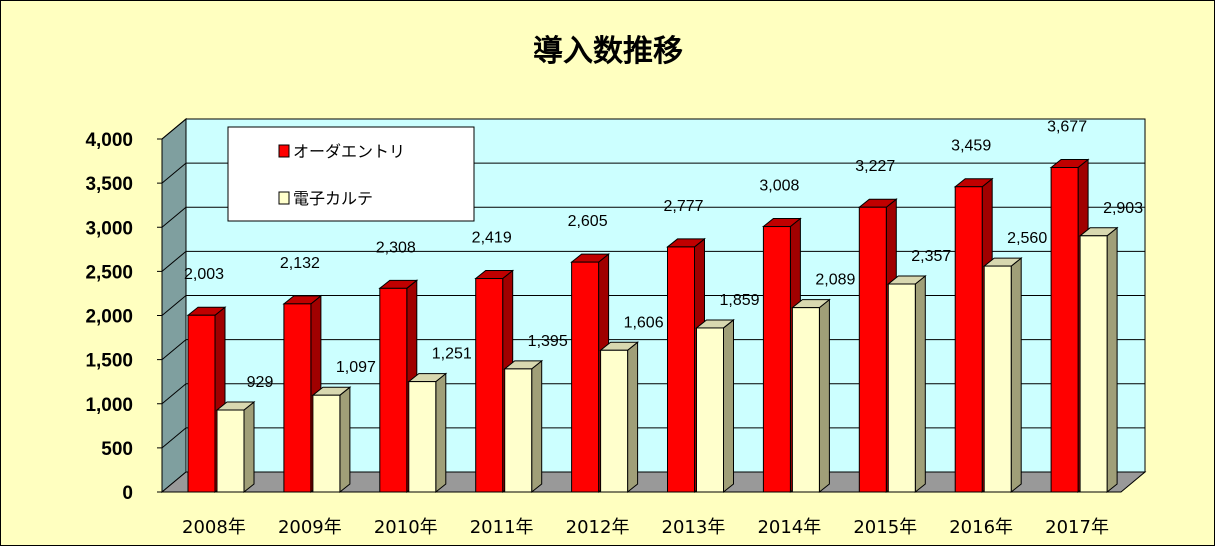  I want to click on data-label: 1,395, so click(548, 341).